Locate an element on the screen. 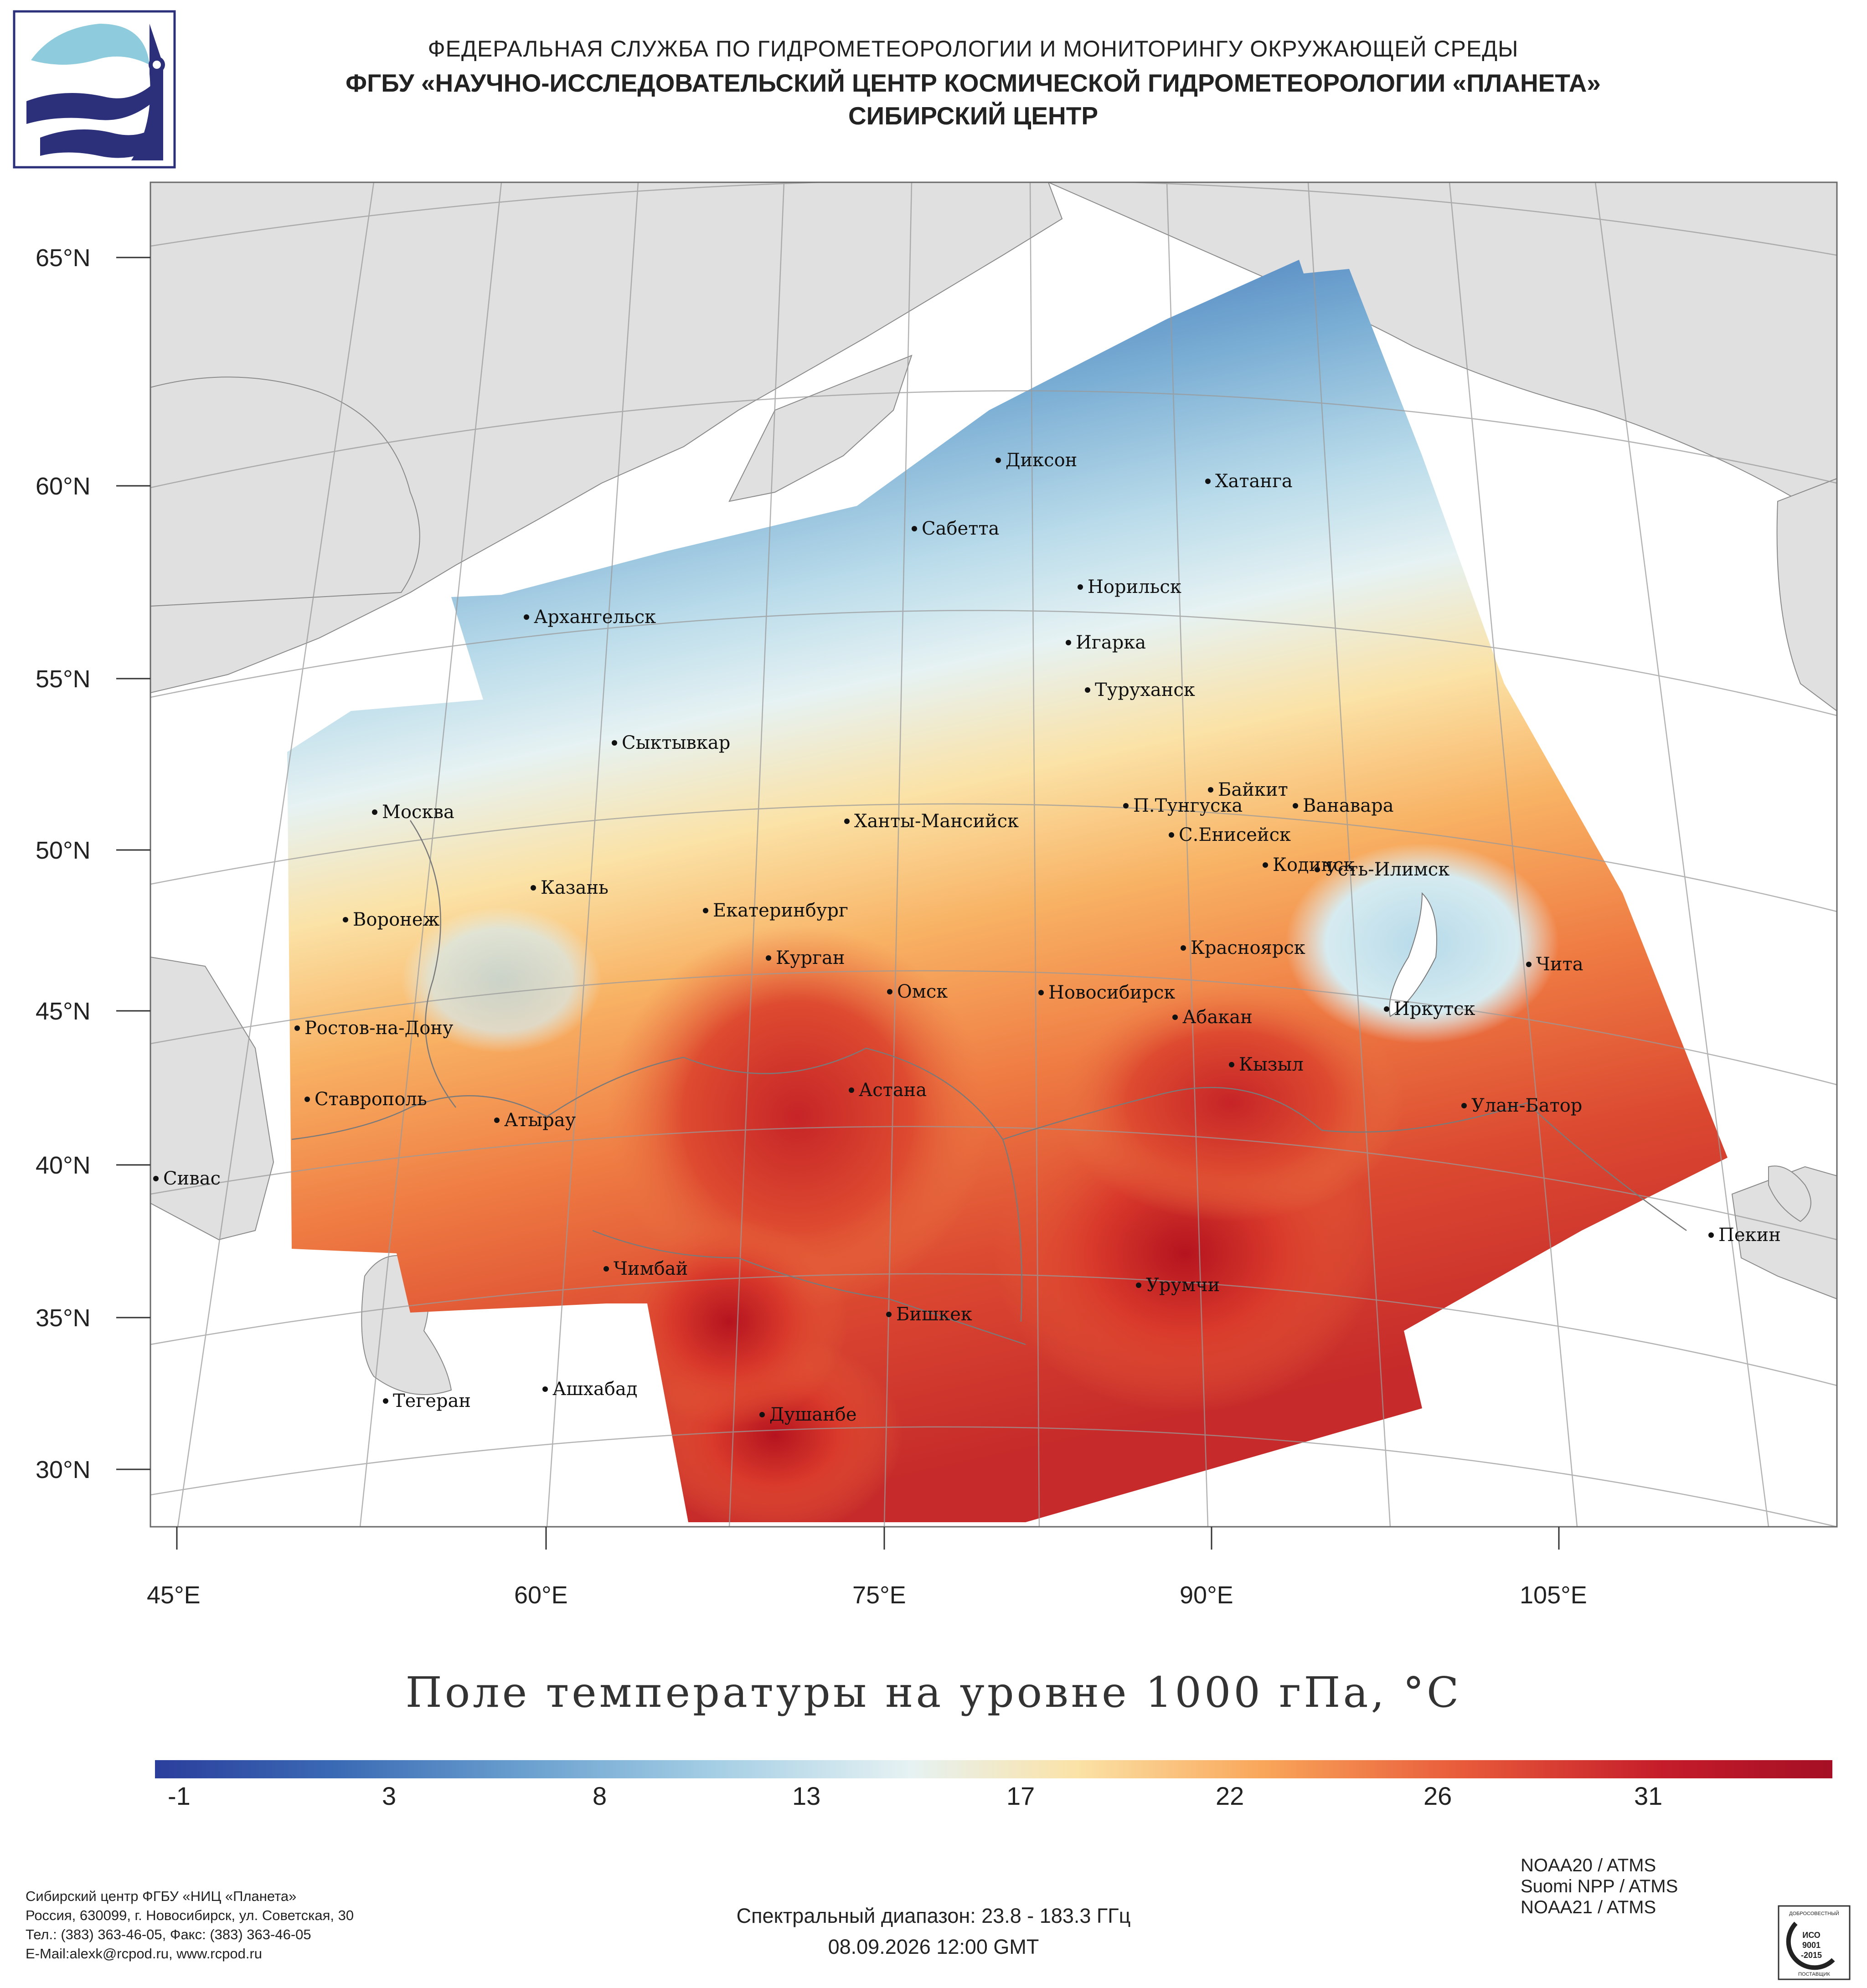  iso-l2: 9001 is located at coordinates (1811, 1946).